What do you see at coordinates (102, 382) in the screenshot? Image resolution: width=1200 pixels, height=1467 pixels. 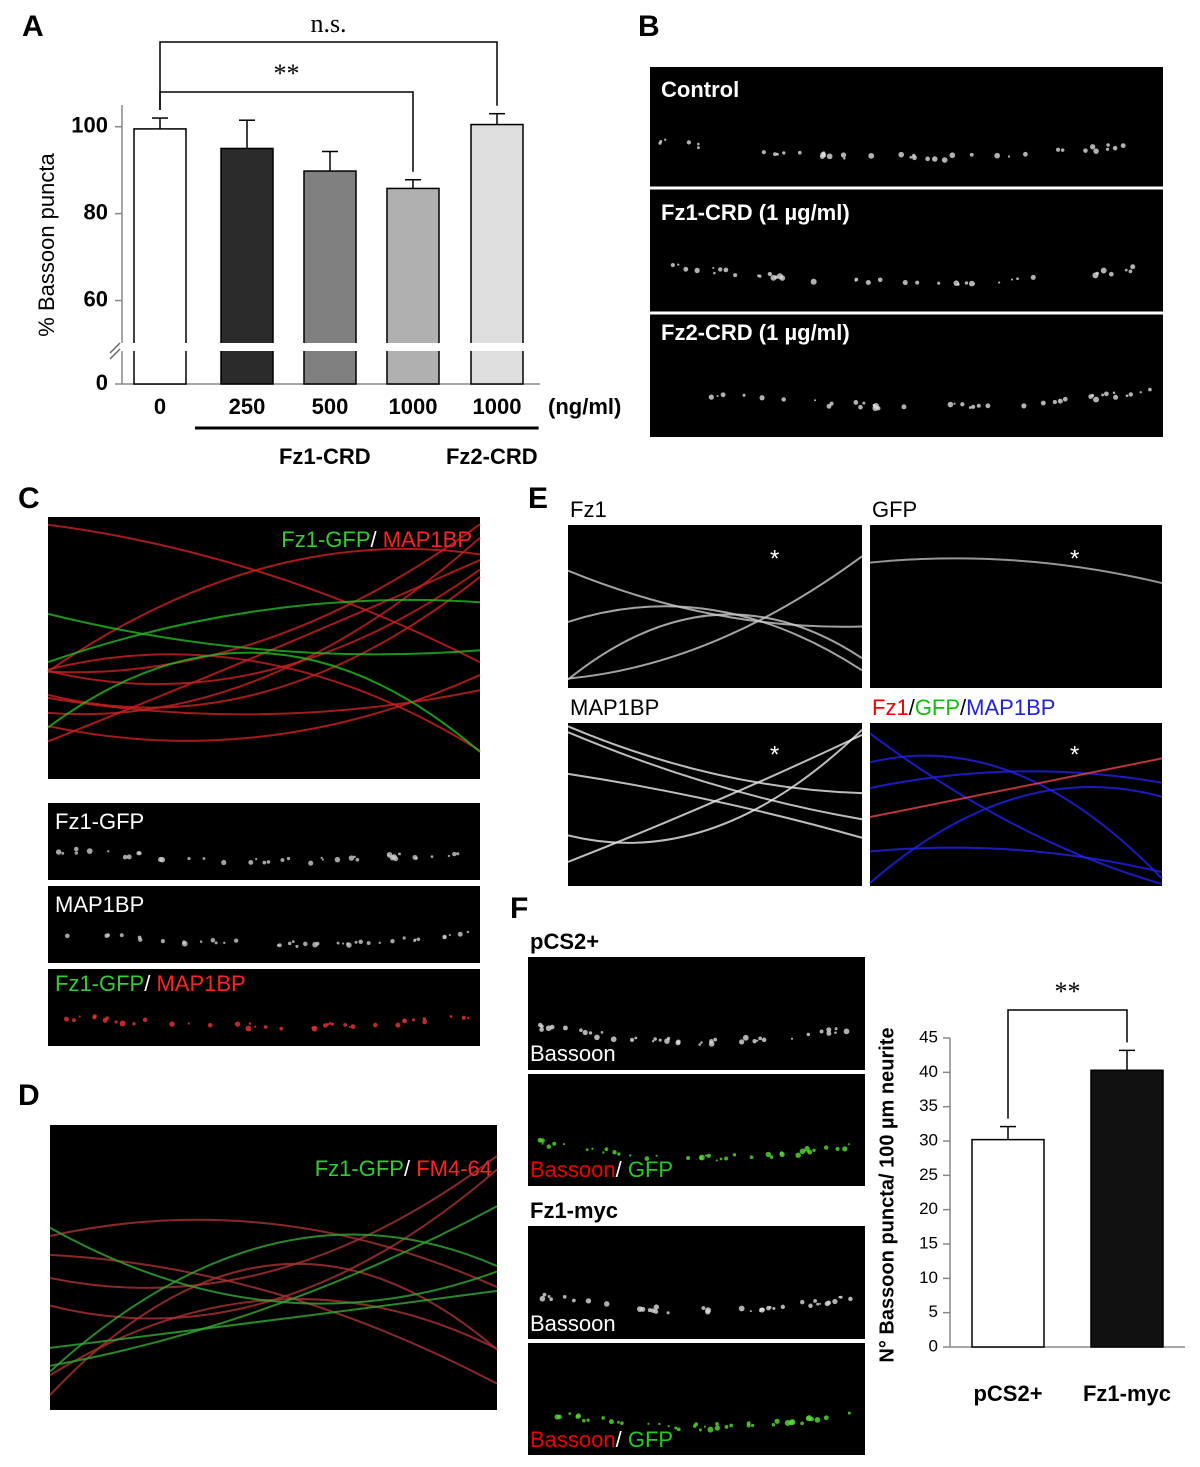 I see `y-tick-label: 0` at bounding box center [102, 382].